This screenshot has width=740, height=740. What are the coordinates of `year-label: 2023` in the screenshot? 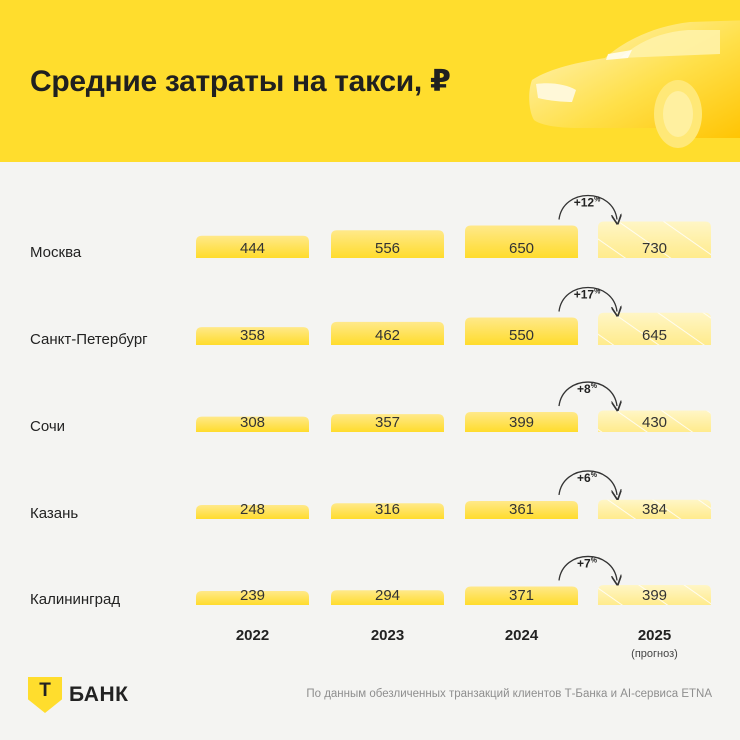 It's located at (387, 635).